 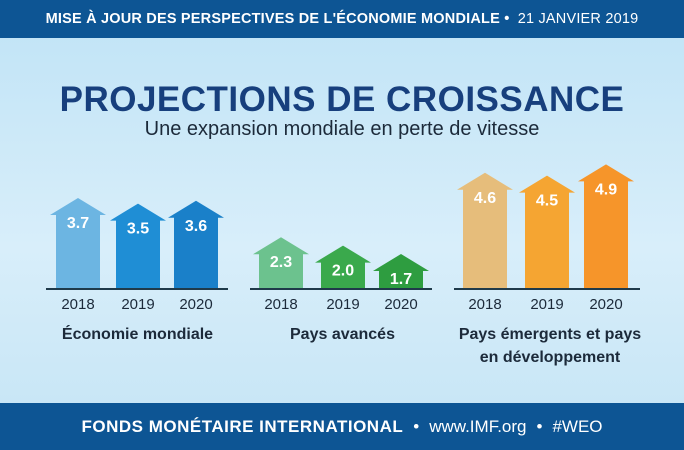 What do you see at coordinates (138, 229) in the screenshot?
I see `data-label: 3.5` at bounding box center [138, 229].